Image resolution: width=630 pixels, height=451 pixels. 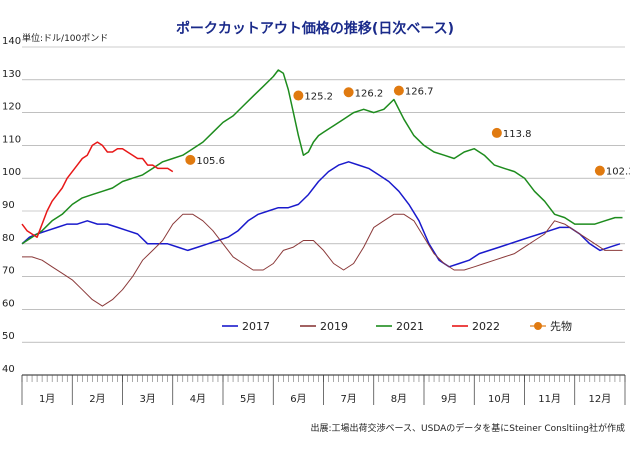 I want to click on month-label: 9月, so click(x=449, y=399).